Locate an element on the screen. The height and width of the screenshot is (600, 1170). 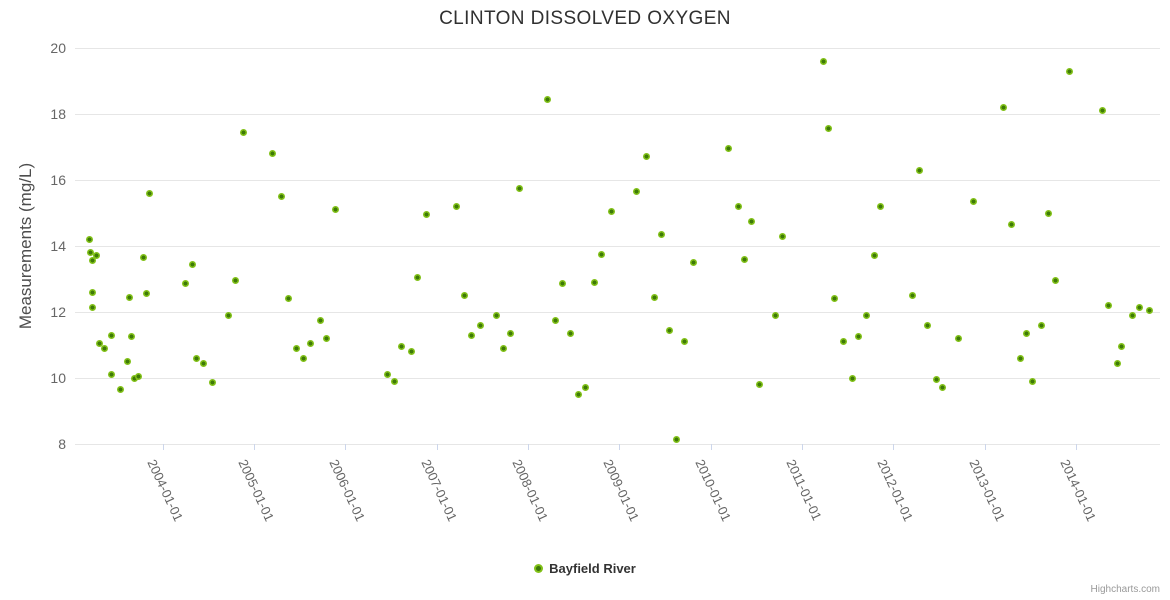
highcharts-credits-link: Highcharts.com is located at coordinates (1125, 589).